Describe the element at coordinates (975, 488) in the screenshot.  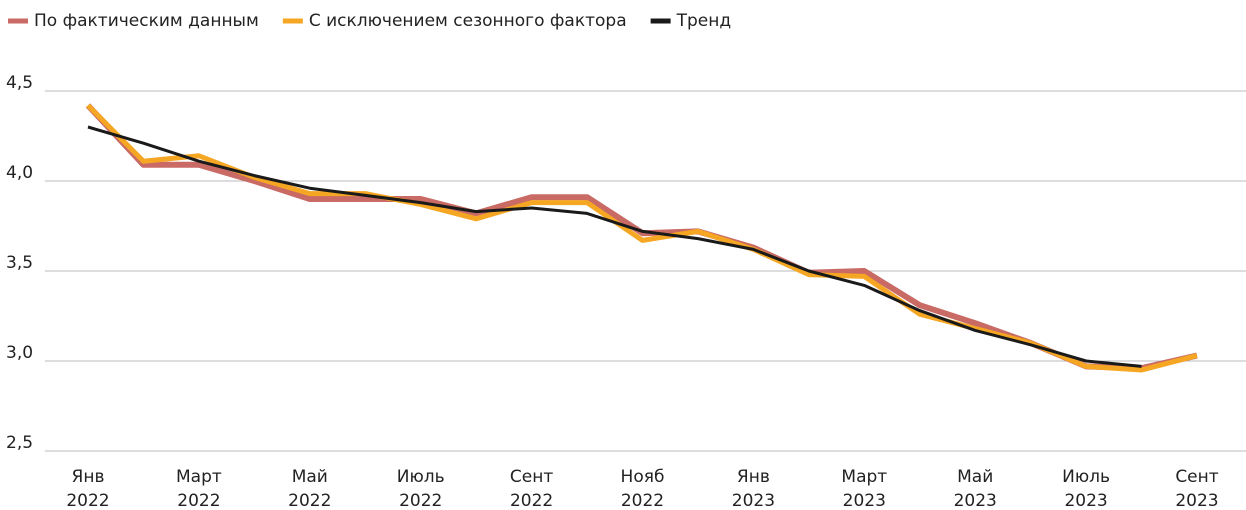
I see `x-tick-label: Май 2023` at that location.